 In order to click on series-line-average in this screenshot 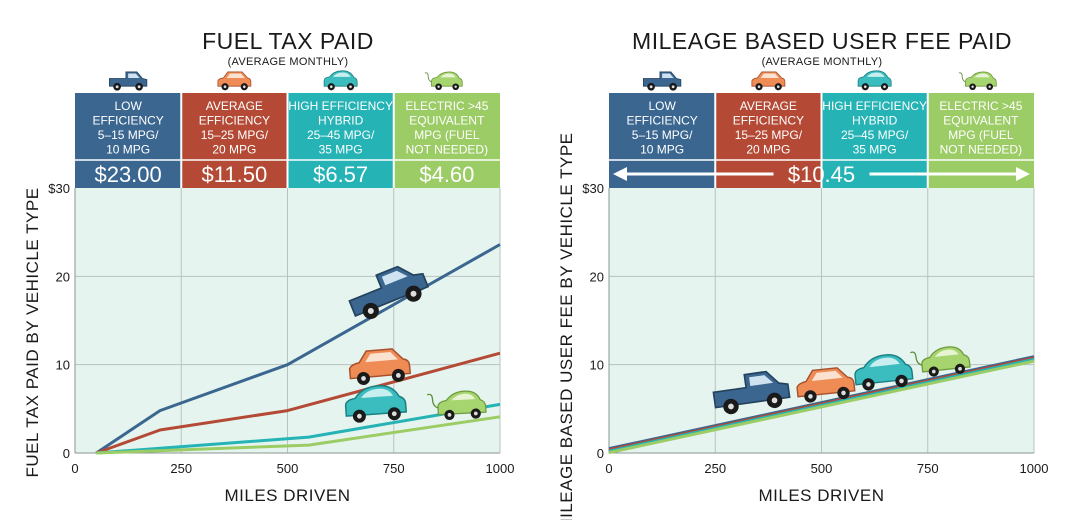, I will do `click(298, 403)`.